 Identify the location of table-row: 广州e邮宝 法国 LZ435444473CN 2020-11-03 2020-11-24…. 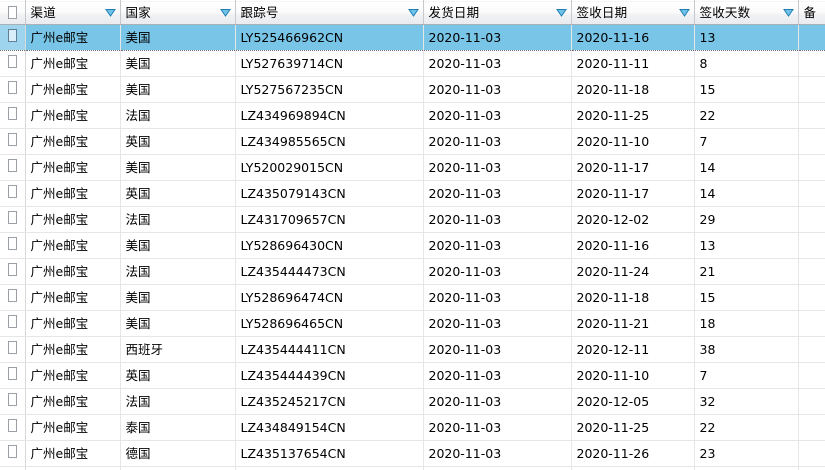
(412, 271).